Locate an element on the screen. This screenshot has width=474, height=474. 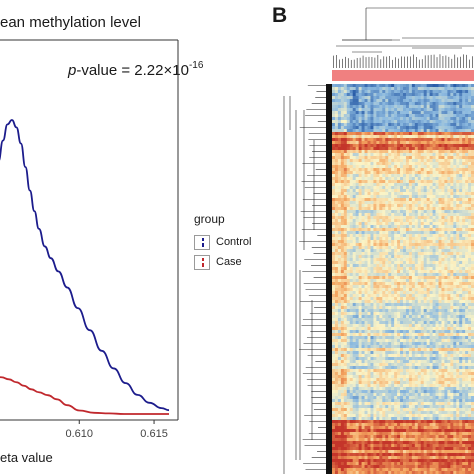
legend-item-case: Case is located at coordinates (222, 262).